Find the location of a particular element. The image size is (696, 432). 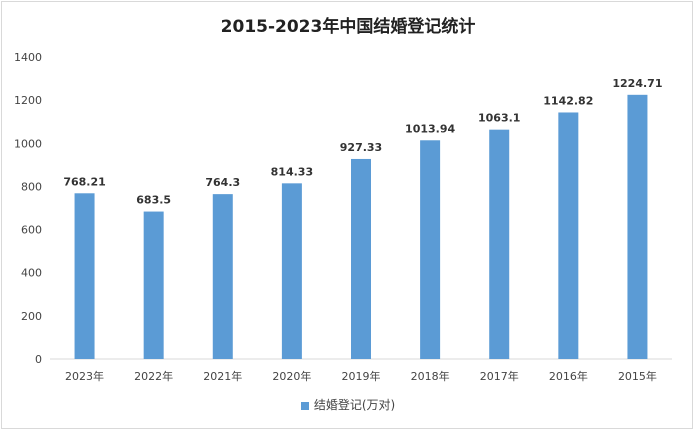

data-label: 1013.94 is located at coordinates (430, 128).